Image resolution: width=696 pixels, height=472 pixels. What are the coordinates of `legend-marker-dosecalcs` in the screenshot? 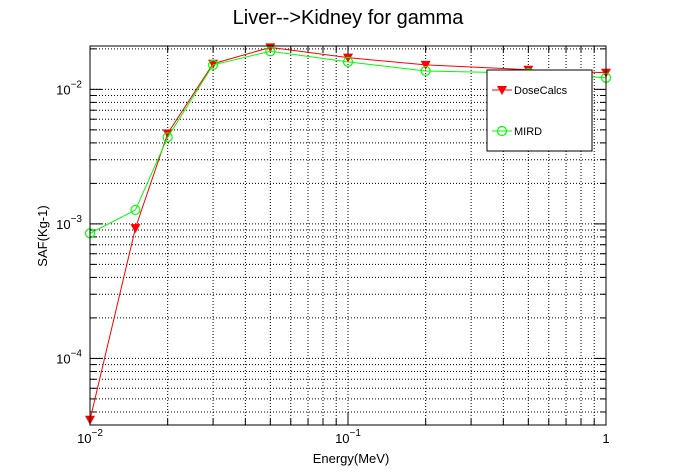 It's located at (502, 90).